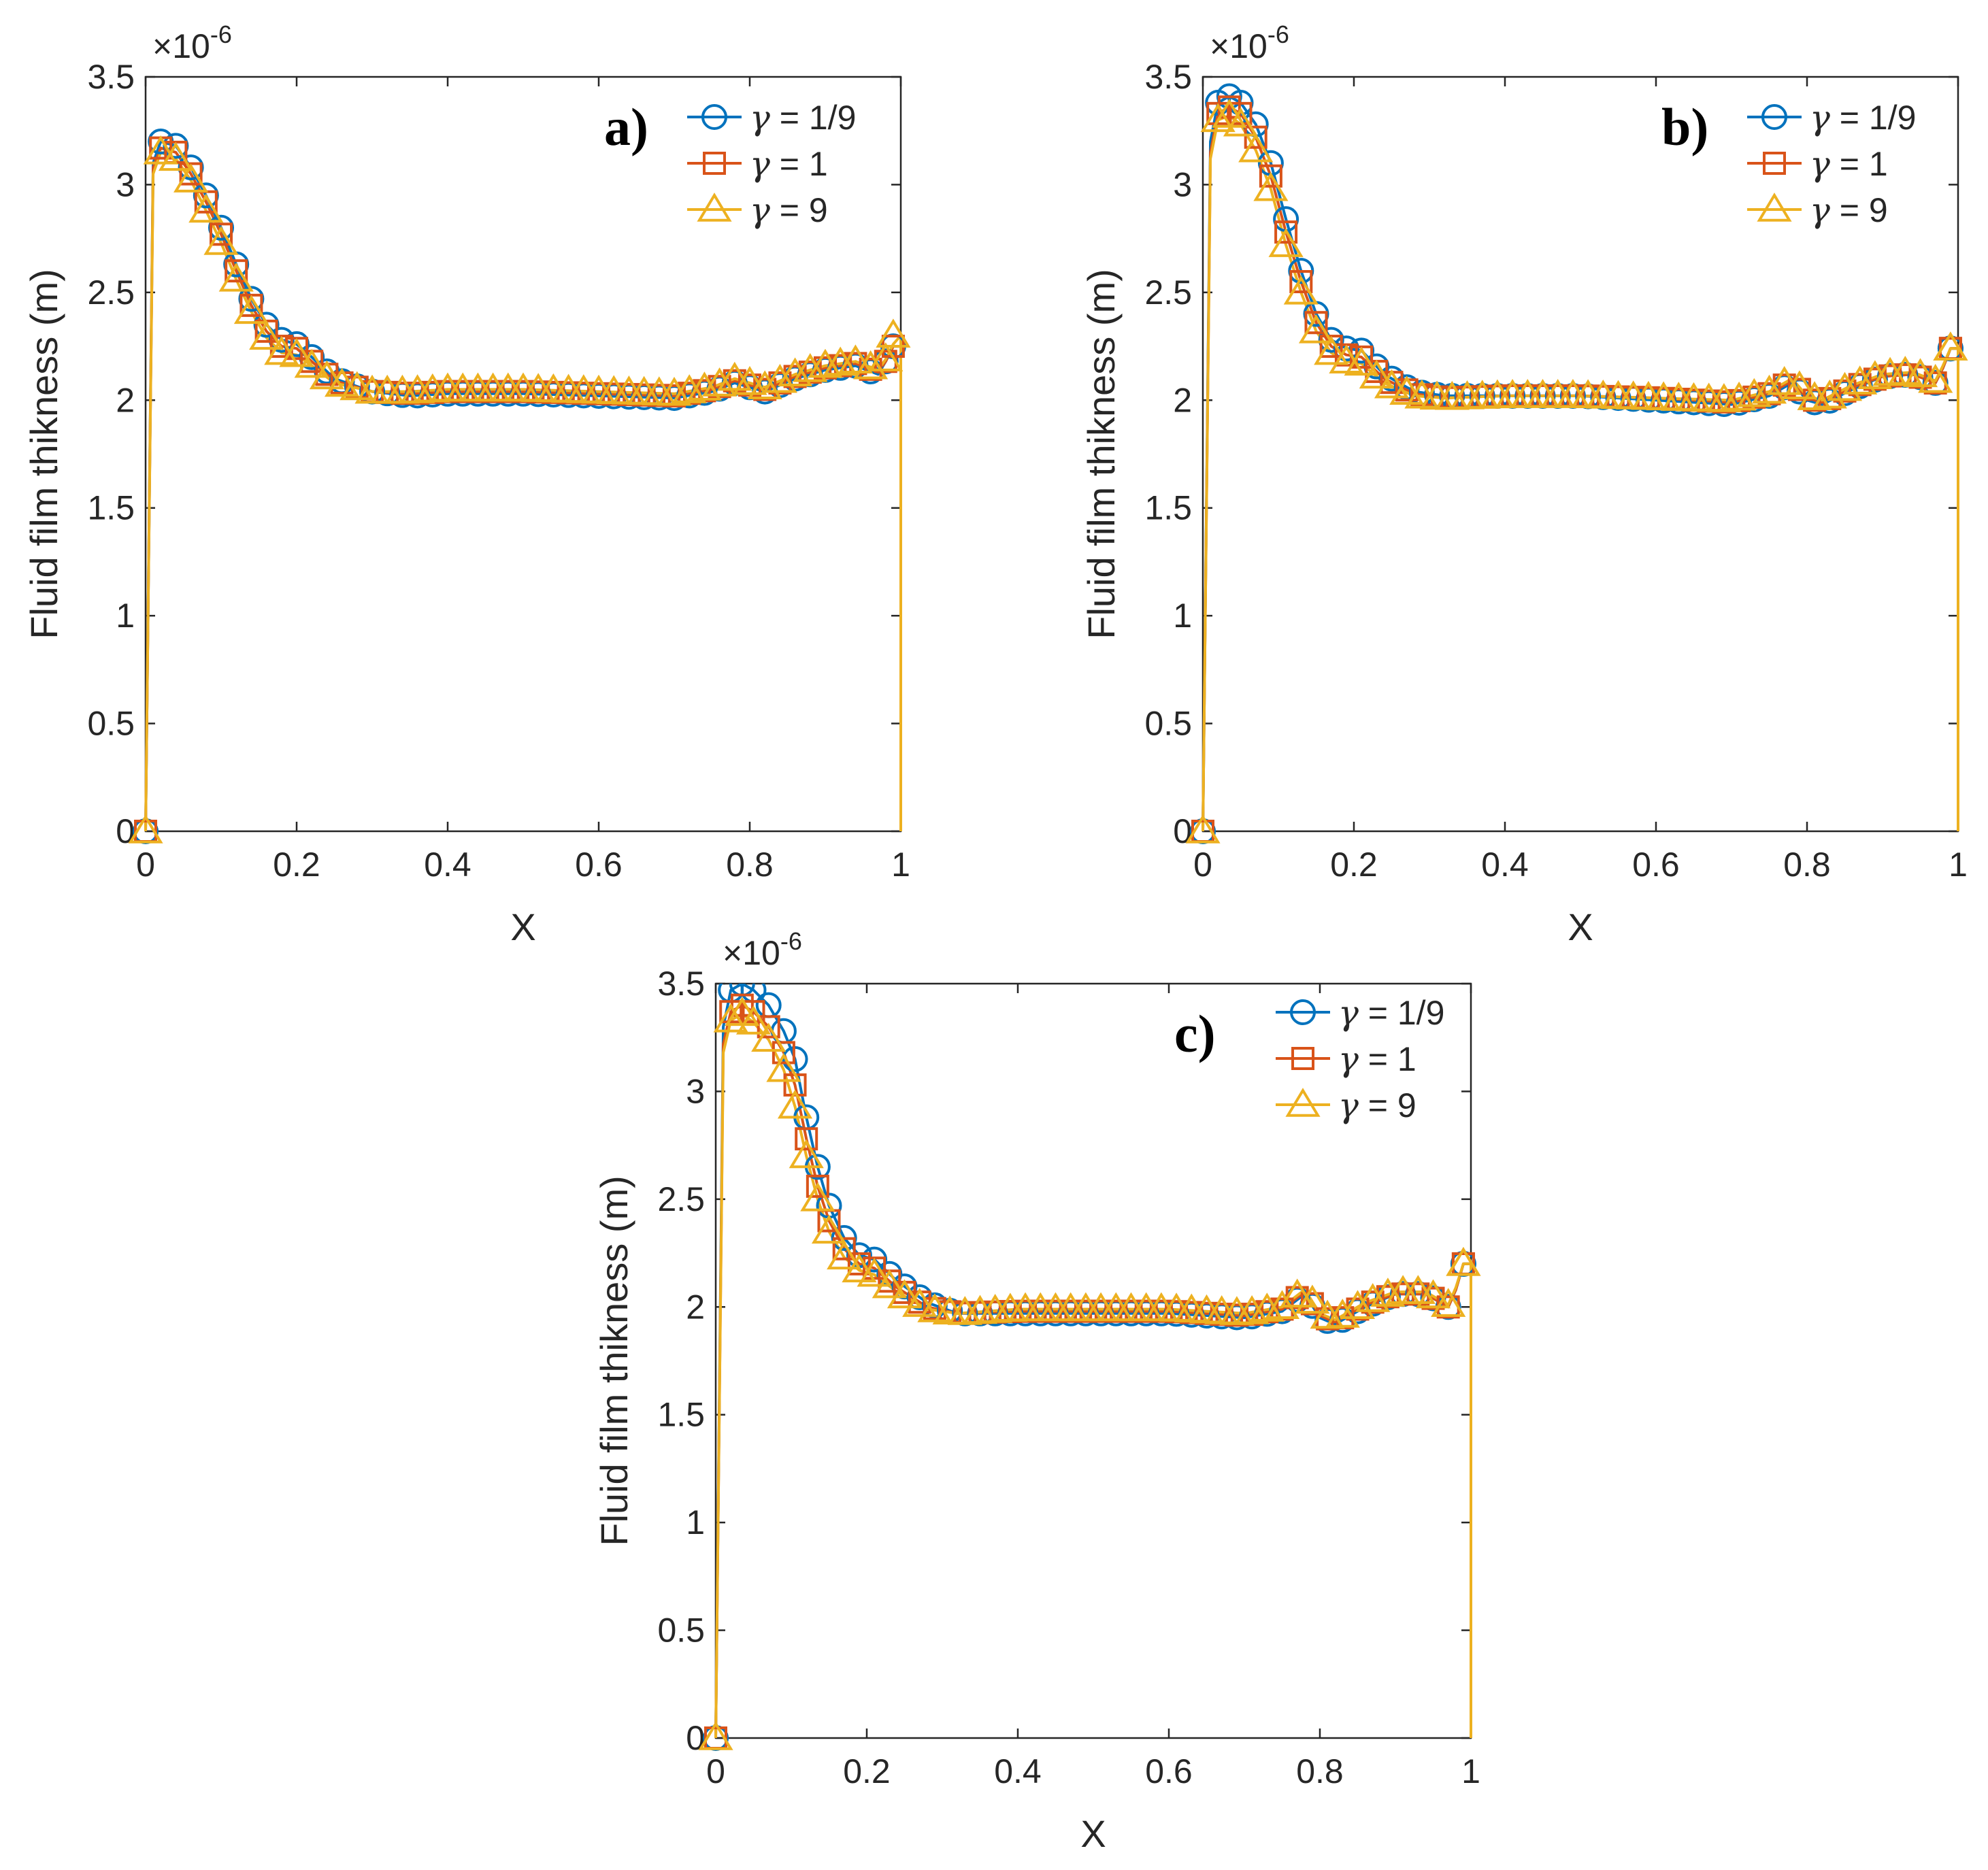  What do you see at coordinates (1093, 1833) in the screenshot?
I see `x-axis-label: X` at bounding box center [1093, 1833].